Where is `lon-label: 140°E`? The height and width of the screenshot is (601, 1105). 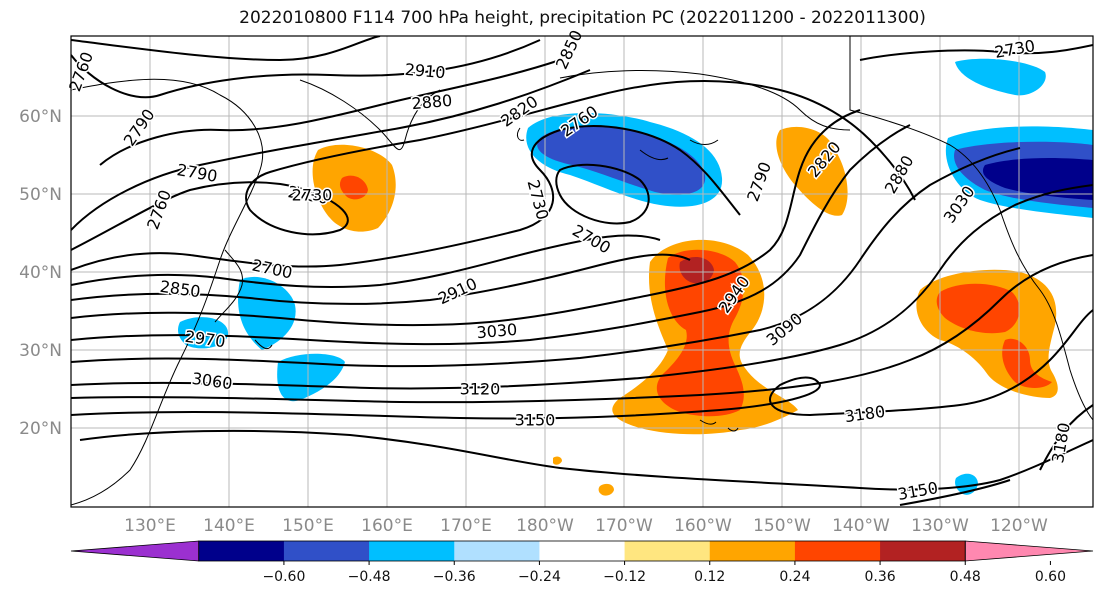
lon-label: 140°E is located at coordinates (229, 526).